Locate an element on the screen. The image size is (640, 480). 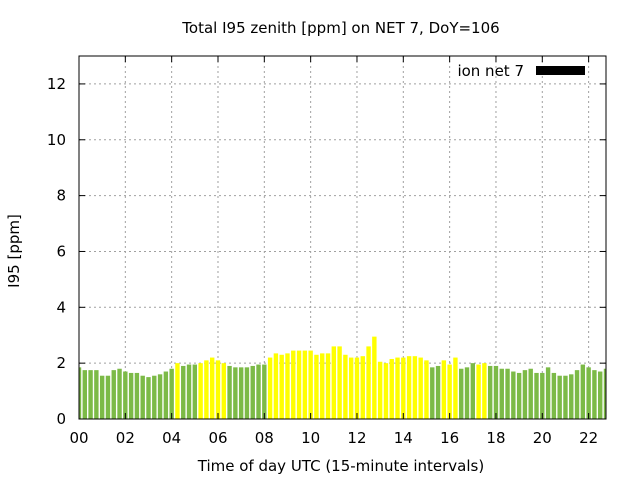
x-tick-label: 20 is located at coordinates (542, 438).